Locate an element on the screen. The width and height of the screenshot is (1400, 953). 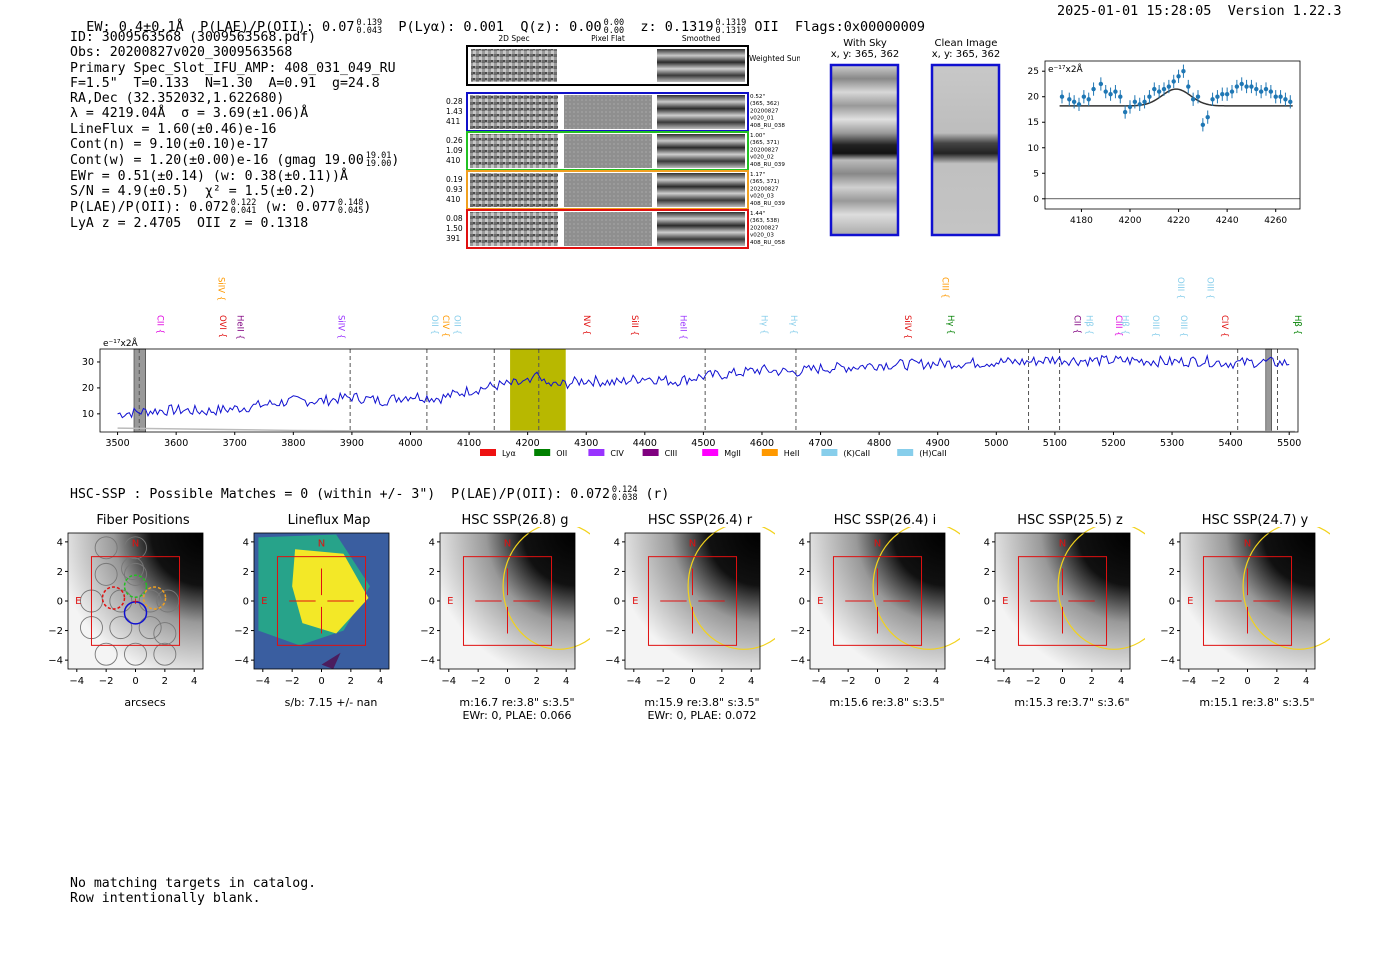
panel-title: HSC SSP(25.5) z is located at coordinates (1070, 520).